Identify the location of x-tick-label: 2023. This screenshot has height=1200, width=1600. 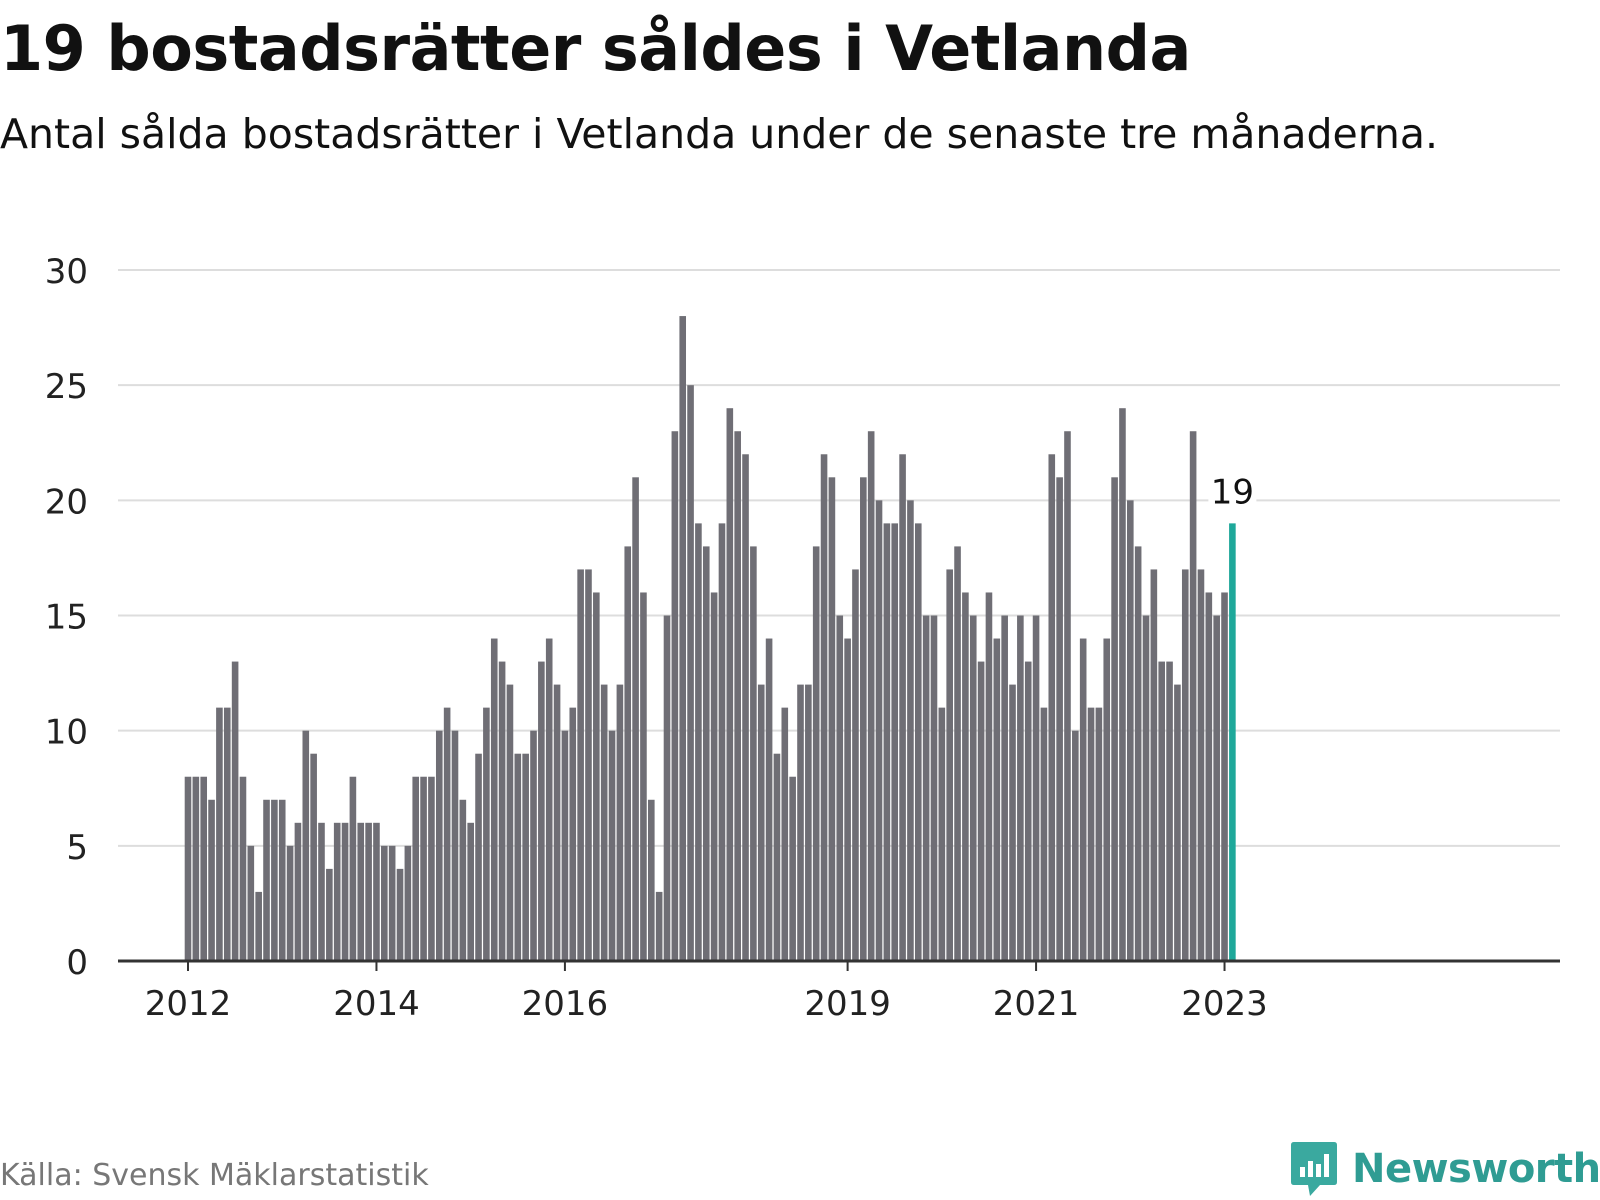
(1224, 1004).